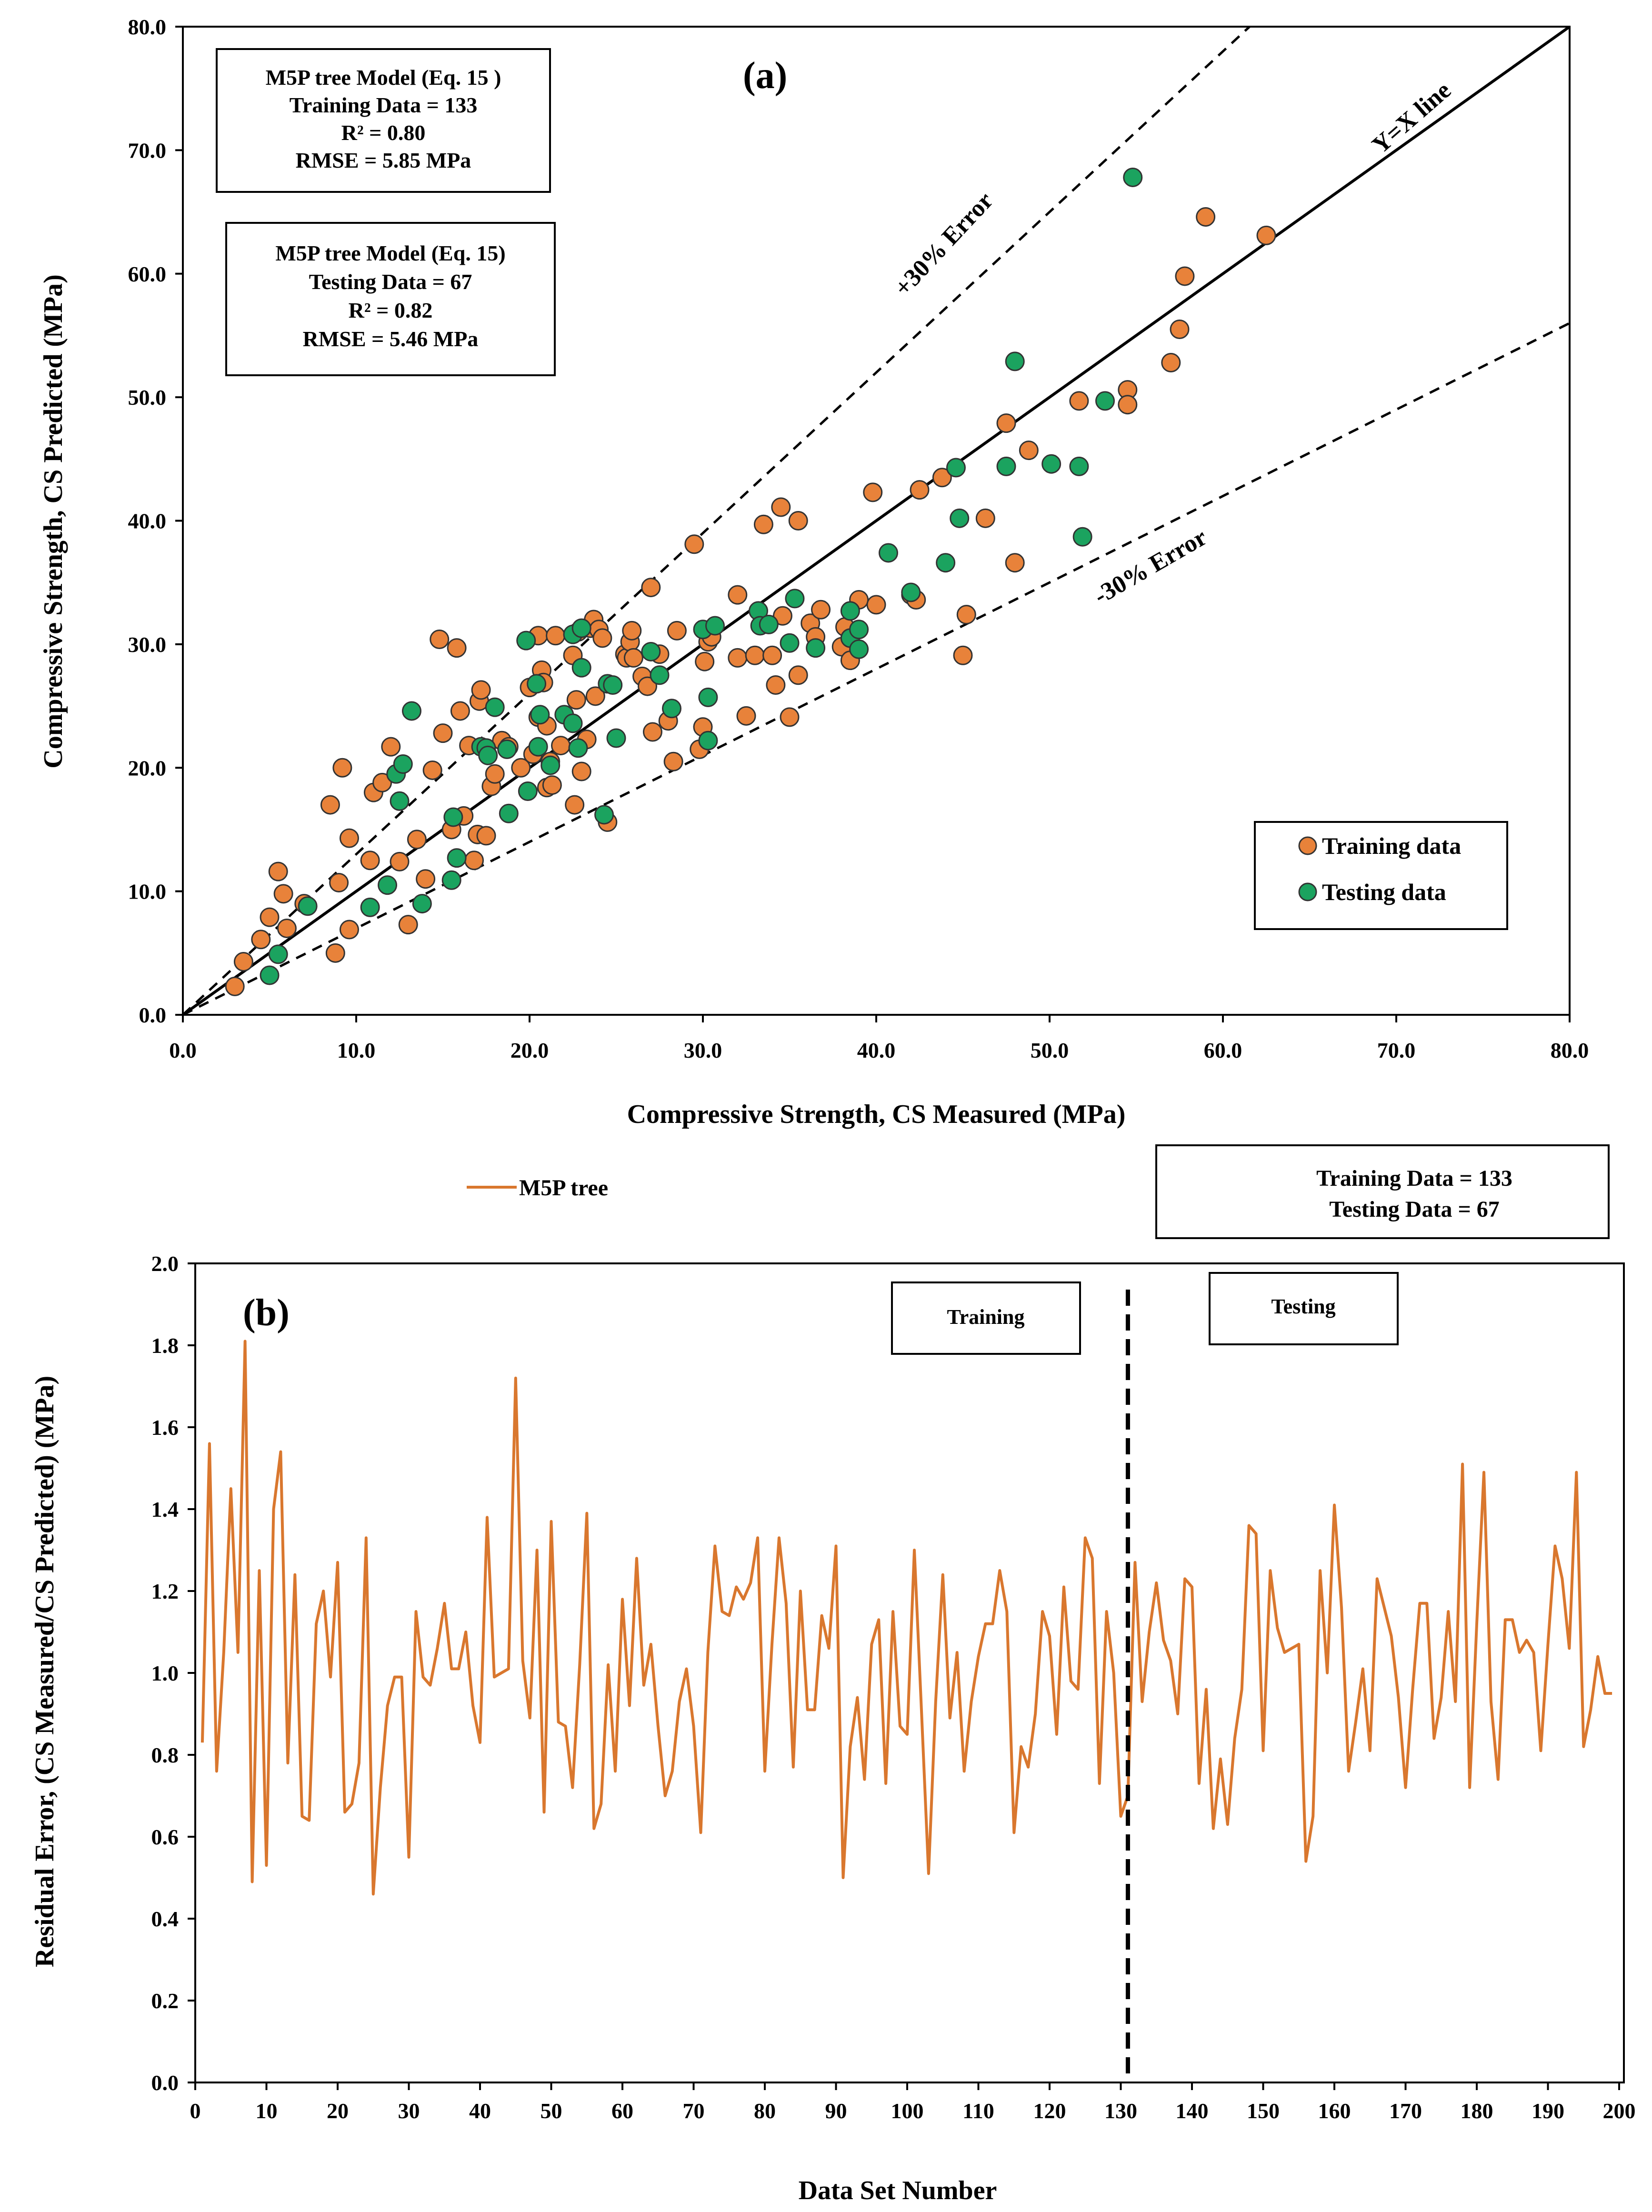 The width and height of the screenshot is (1652, 2212). What do you see at coordinates (390, 253) in the screenshot?
I see `testing-box-line-1: M5P tree Model (Eq. 15)` at bounding box center [390, 253].